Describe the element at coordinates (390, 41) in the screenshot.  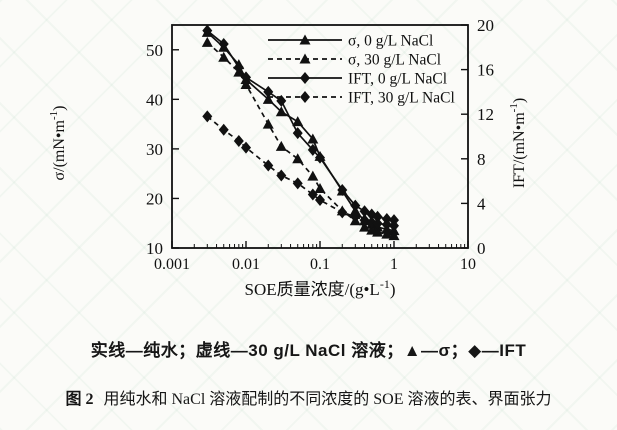
I see `legend-label: σ, 0 g/L NaCl` at that location.